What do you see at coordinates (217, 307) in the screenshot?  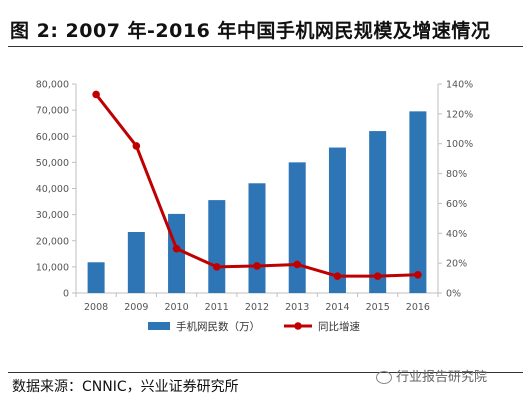 I see `x-tick-label: 2011` at bounding box center [217, 307].